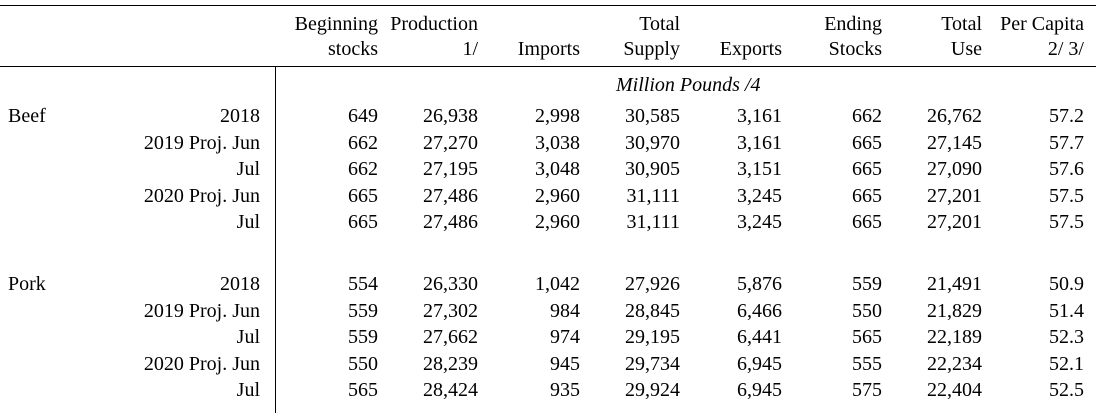 This screenshot has height=413, width=1096. What do you see at coordinates (557, 116) in the screenshot?
I see `table-cell: 2,998` at bounding box center [557, 116].